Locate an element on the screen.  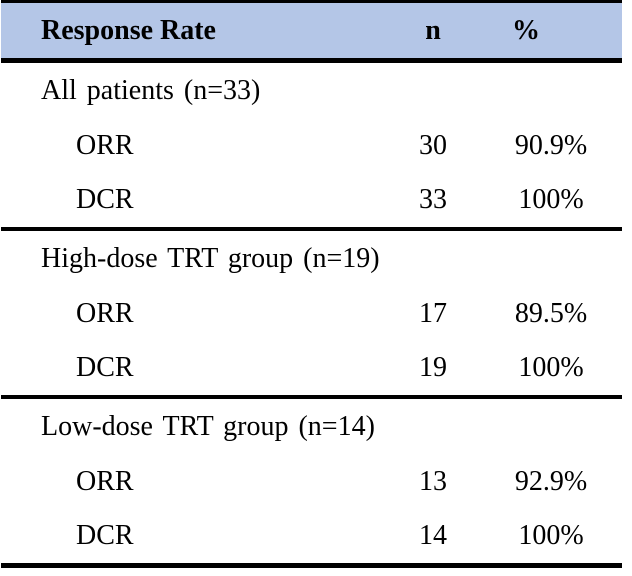
section-title-row: High-dose TRT group (n=19) is located at coordinates (311, 258).